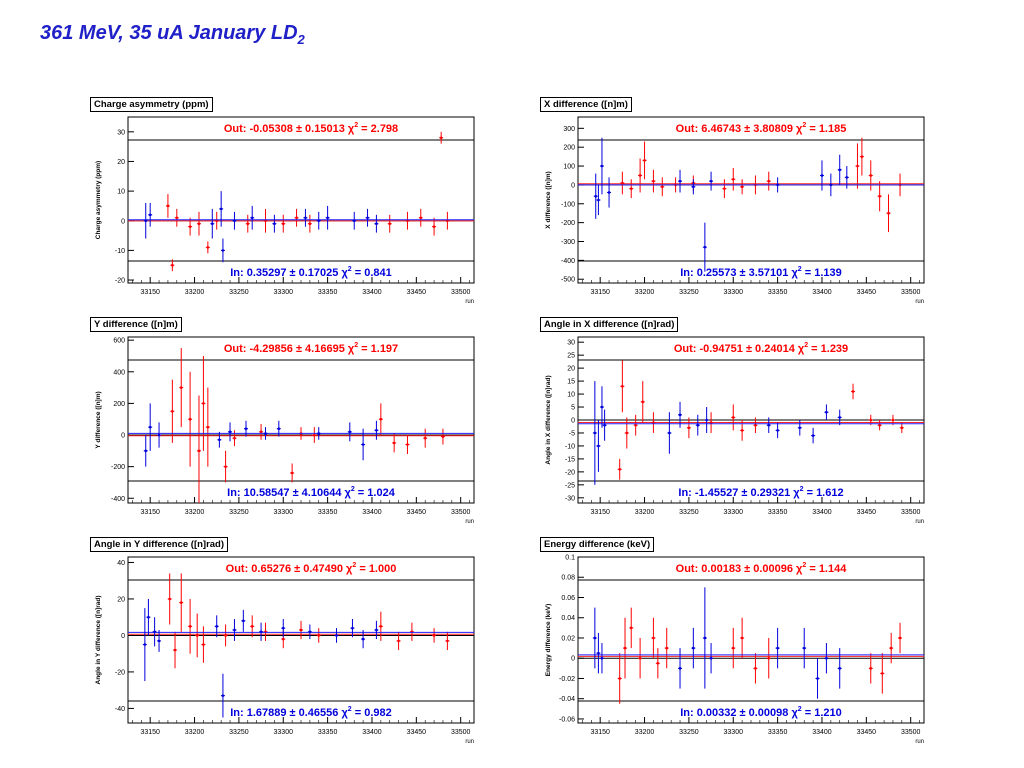  What do you see at coordinates (573, 408) in the screenshot?
I see `y-tick-label: 5` at bounding box center [573, 408].